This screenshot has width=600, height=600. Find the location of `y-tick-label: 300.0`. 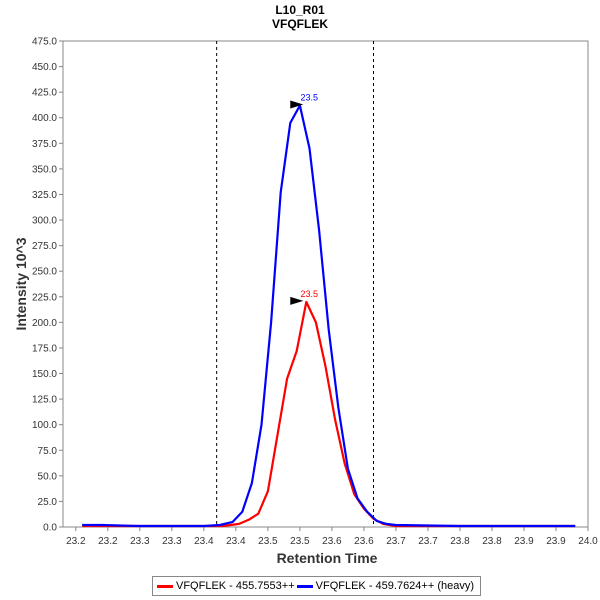

y-tick-label: 300.0 is located at coordinates (44, 221).